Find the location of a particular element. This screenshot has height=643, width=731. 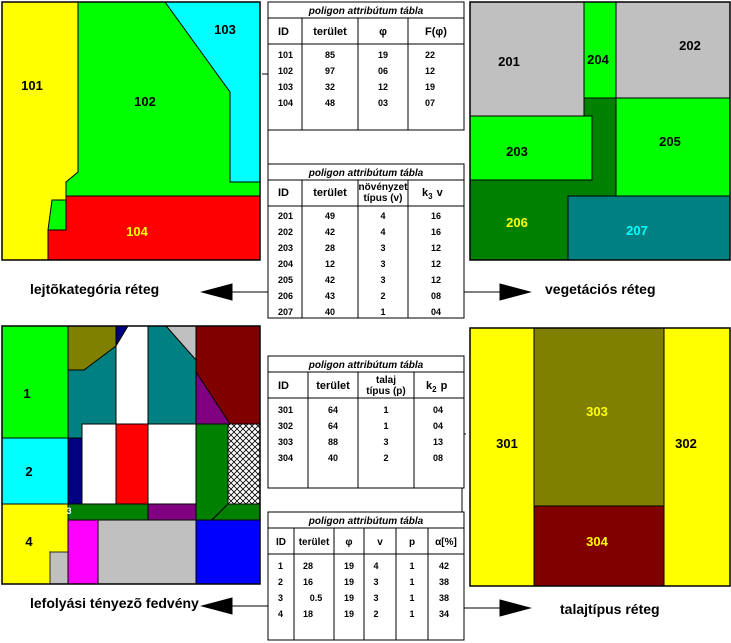

table-cell: 207 is located at coordinates (285, 312).